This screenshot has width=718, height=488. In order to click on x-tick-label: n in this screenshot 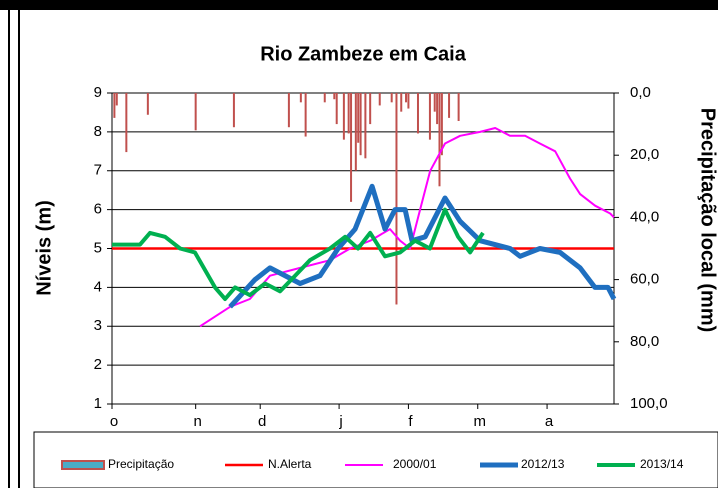, I will do `click(197, 421)`.